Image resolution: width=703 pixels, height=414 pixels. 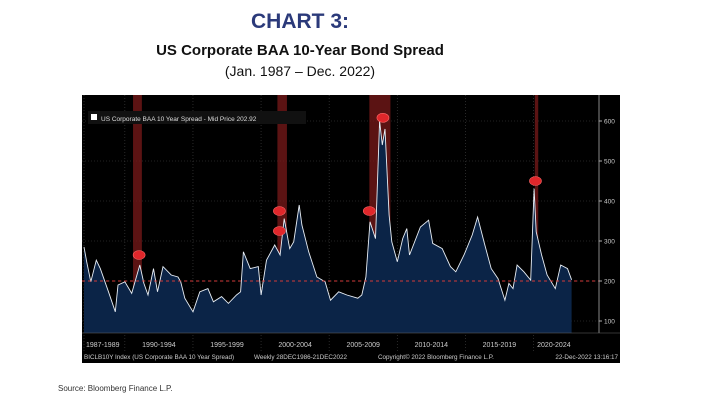 What do you see at coordinates (300, 71) in the screenshot?
I see `chart-period: (Jan. 1987 – Dec. 2022)` at bounding box center [300, 71].